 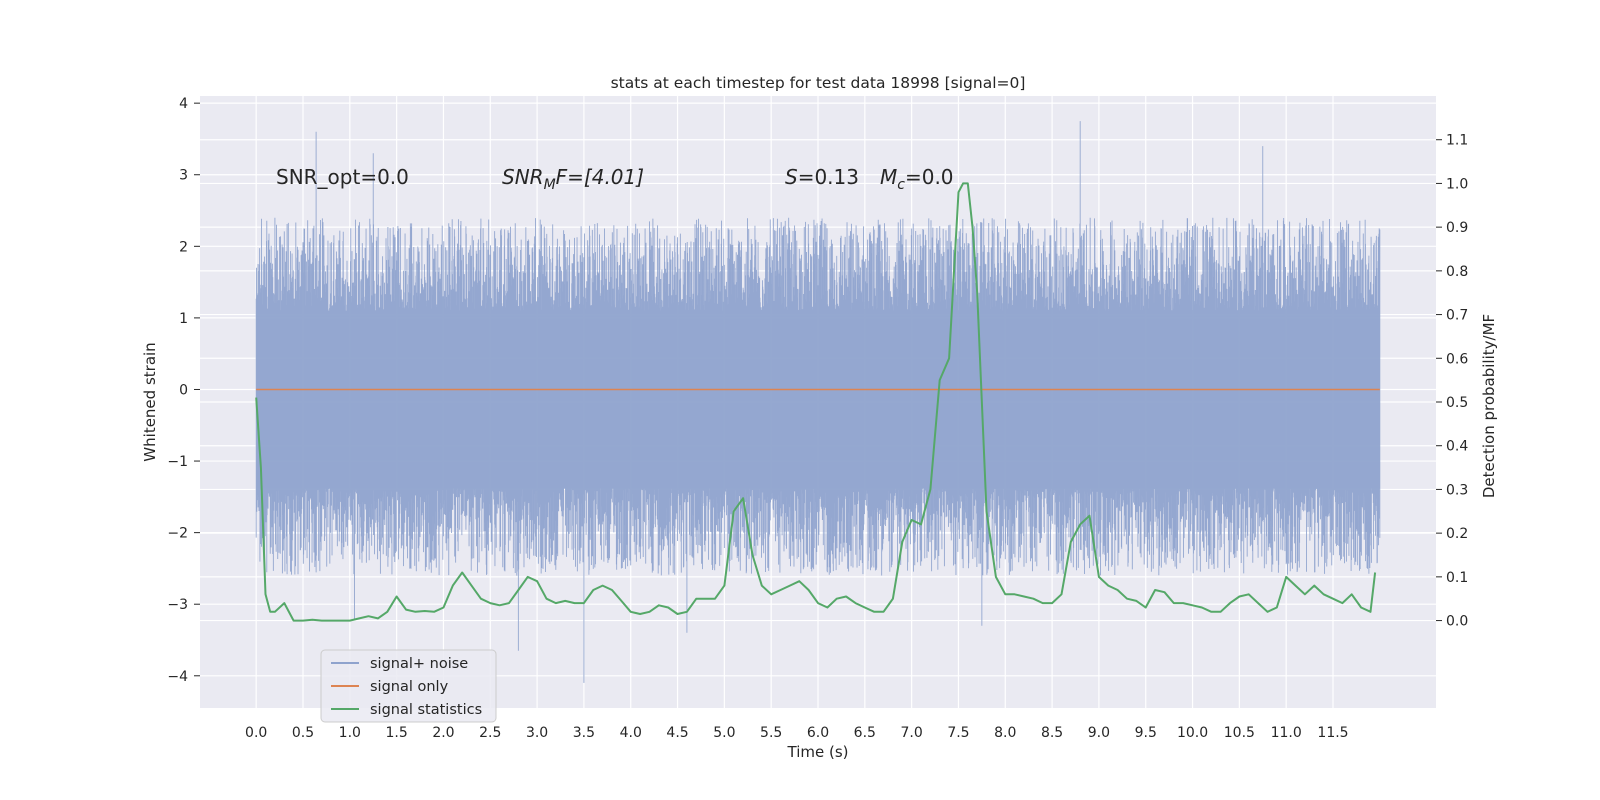 What do you see at coordinates (1457, 490) in the screenshot?
I see `y2-tick-label: 0.3` at bounding box center [1457, 490].